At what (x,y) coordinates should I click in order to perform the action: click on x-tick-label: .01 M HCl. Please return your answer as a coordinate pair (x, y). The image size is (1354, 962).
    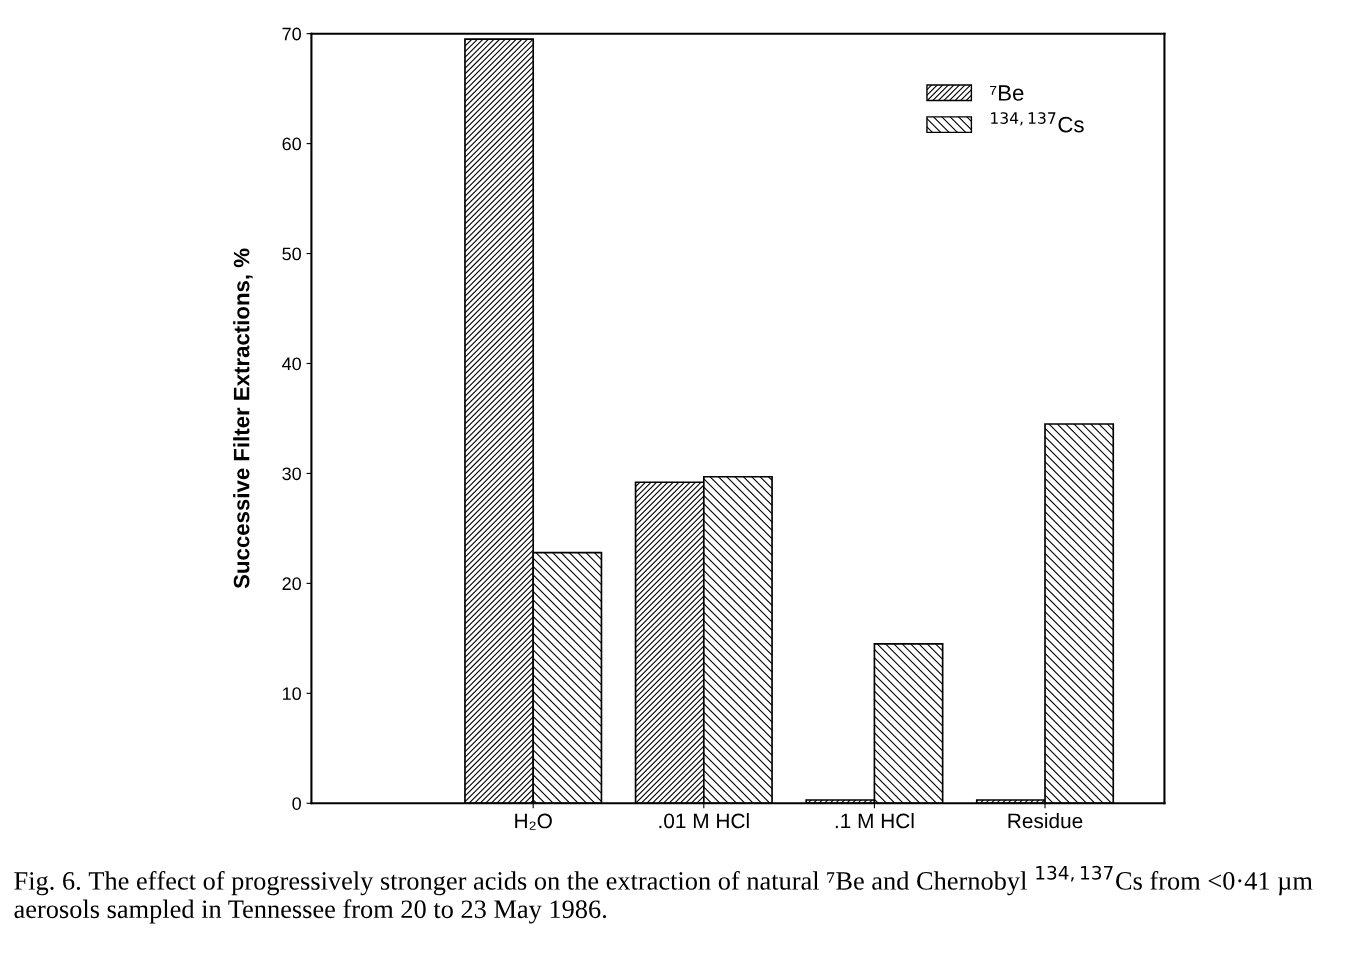
    Looking at the image, I should click on (704, 820).